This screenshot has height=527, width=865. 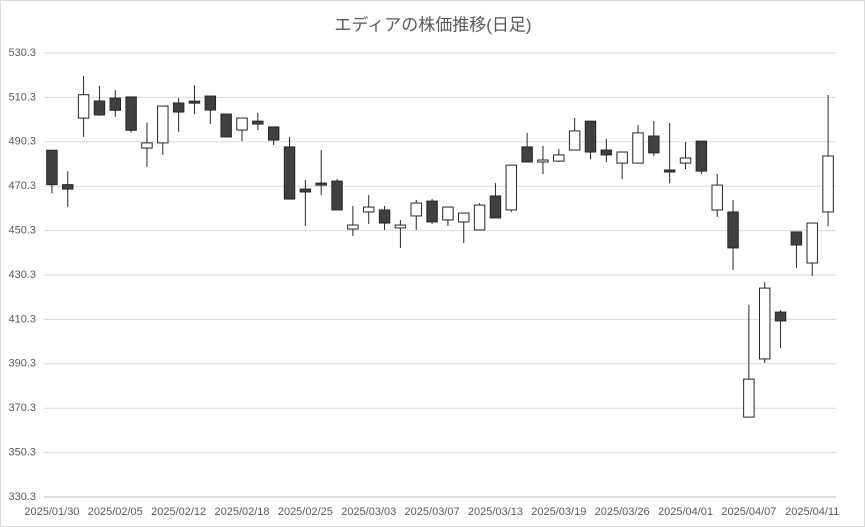 I want to click on x-tick-label: 2025/03/03, so click(x=368, y=512).